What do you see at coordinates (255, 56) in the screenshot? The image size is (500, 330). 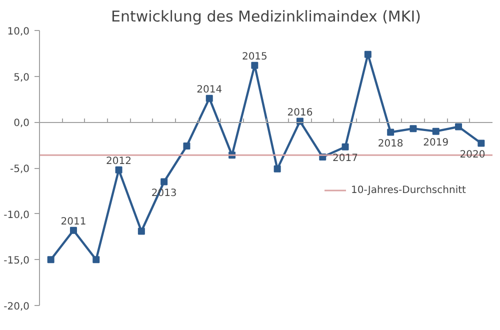 I see `annotation: 2015` at bounding box center [255, 56].